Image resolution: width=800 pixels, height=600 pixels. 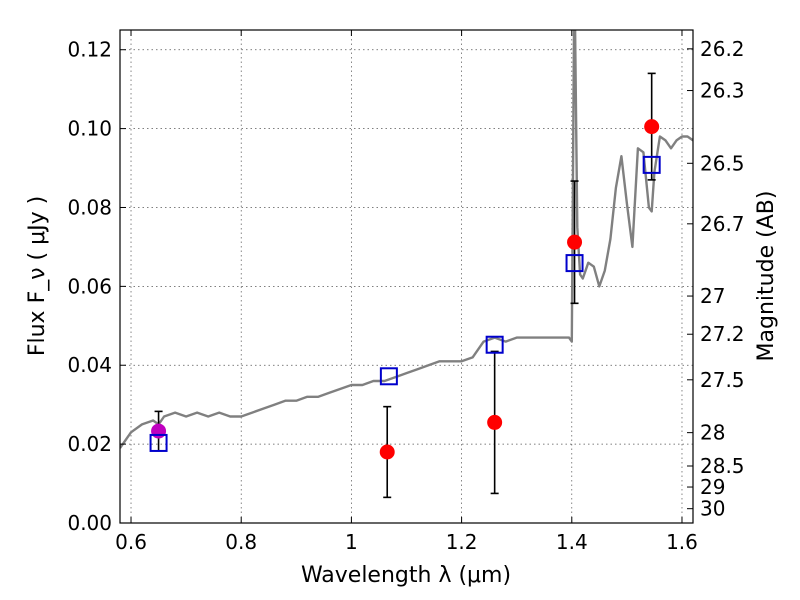 I want to click on y-tick-label: 0.04, so click(x=89, y=365).